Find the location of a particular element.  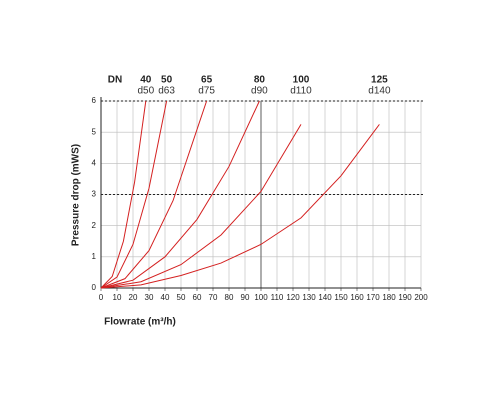

legend-sublabel: d140 is located at coordinates (379, 91).